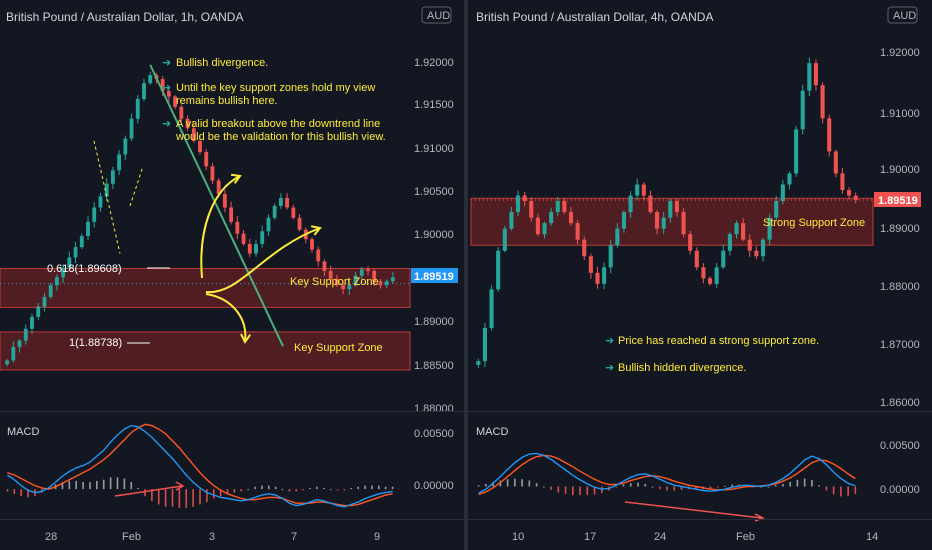 This screenshot has width=932, height=550. I want to click on p1-xtick: 10, so click(518, 537).